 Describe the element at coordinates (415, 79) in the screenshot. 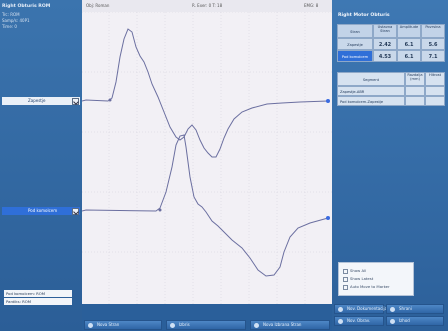

I see `table2-header-1: Razdalja (mm)` at that location.